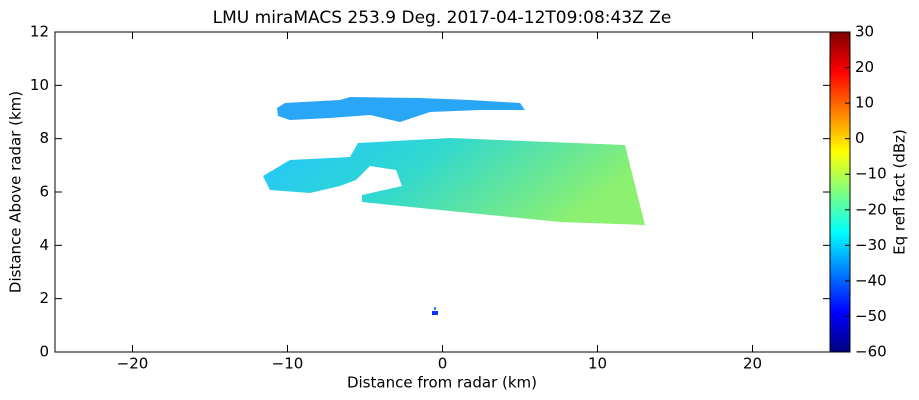 Image resolution: width=919 pixels, height=400 pixels. I want to click on y-tick-label: 12, so click(39, 32).